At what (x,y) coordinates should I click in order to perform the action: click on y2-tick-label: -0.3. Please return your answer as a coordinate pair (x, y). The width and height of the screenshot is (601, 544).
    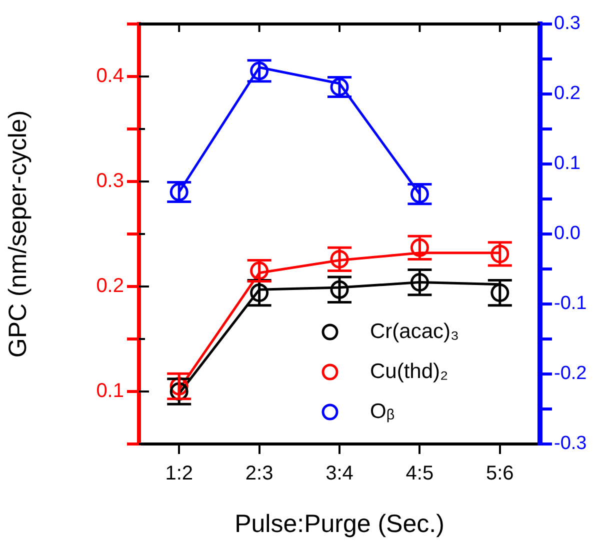
    Looking at the image, I should click on (570, 443).